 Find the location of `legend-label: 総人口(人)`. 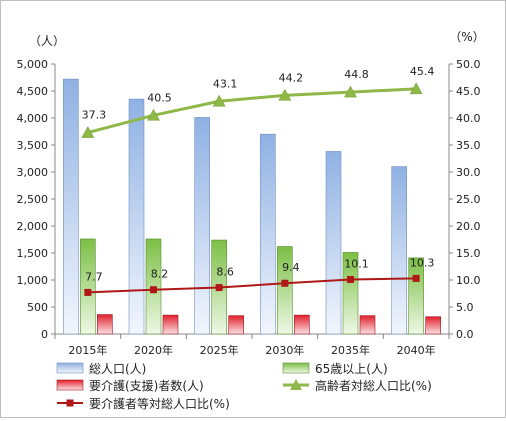

legend-label: 総人口(人) is located at coordinates (117, 369).